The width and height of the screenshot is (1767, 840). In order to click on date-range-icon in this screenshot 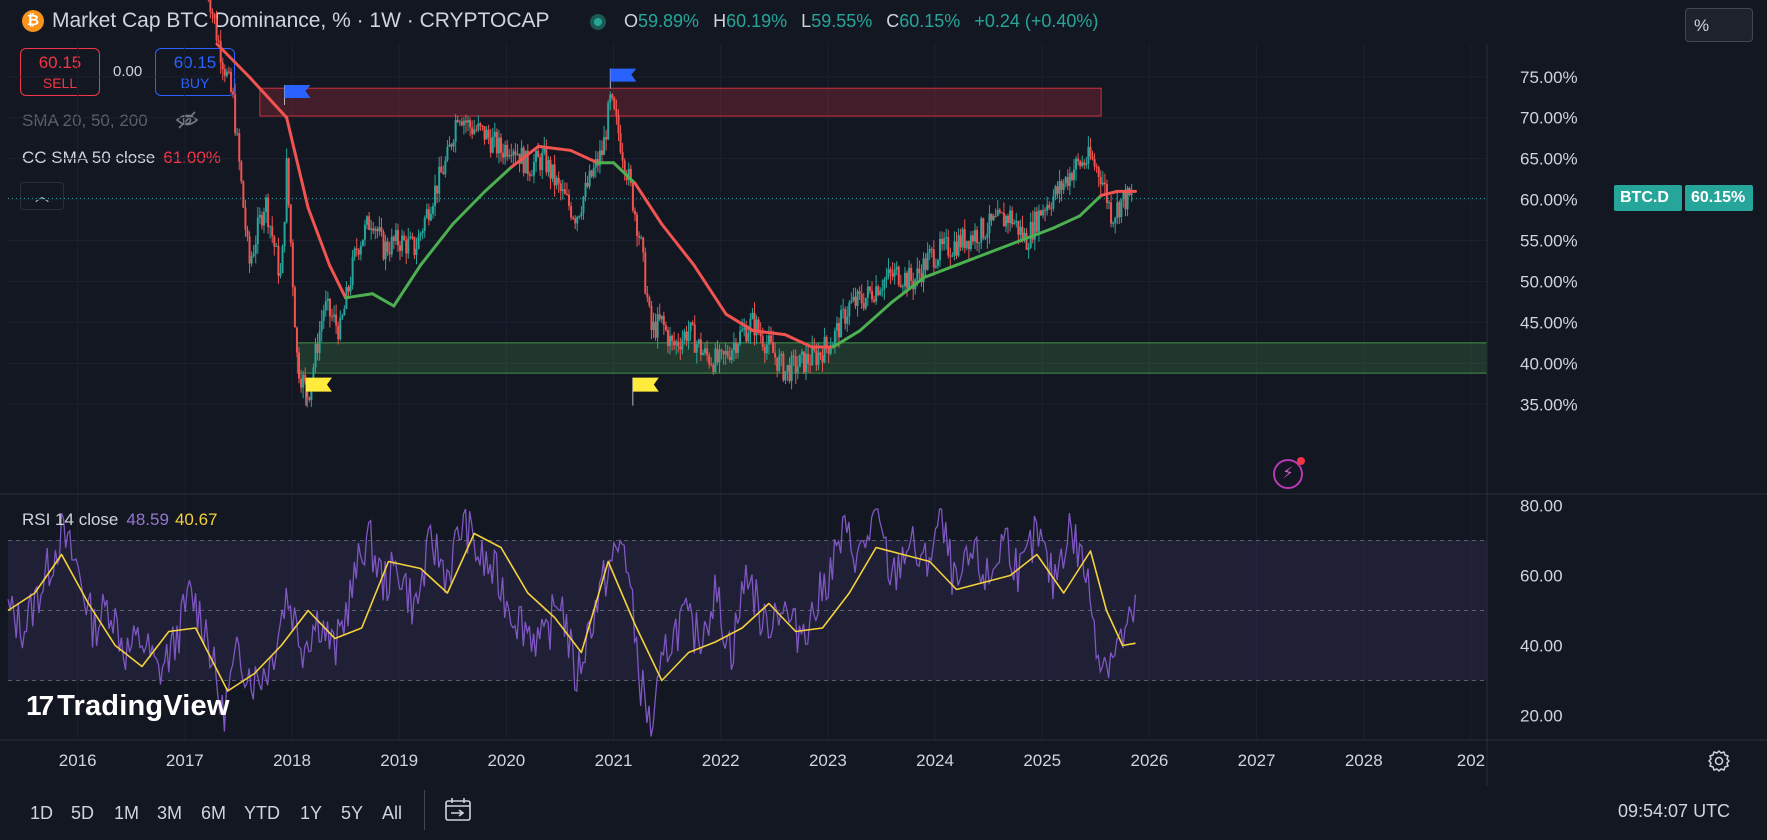, I will do `click(458, 810)`.